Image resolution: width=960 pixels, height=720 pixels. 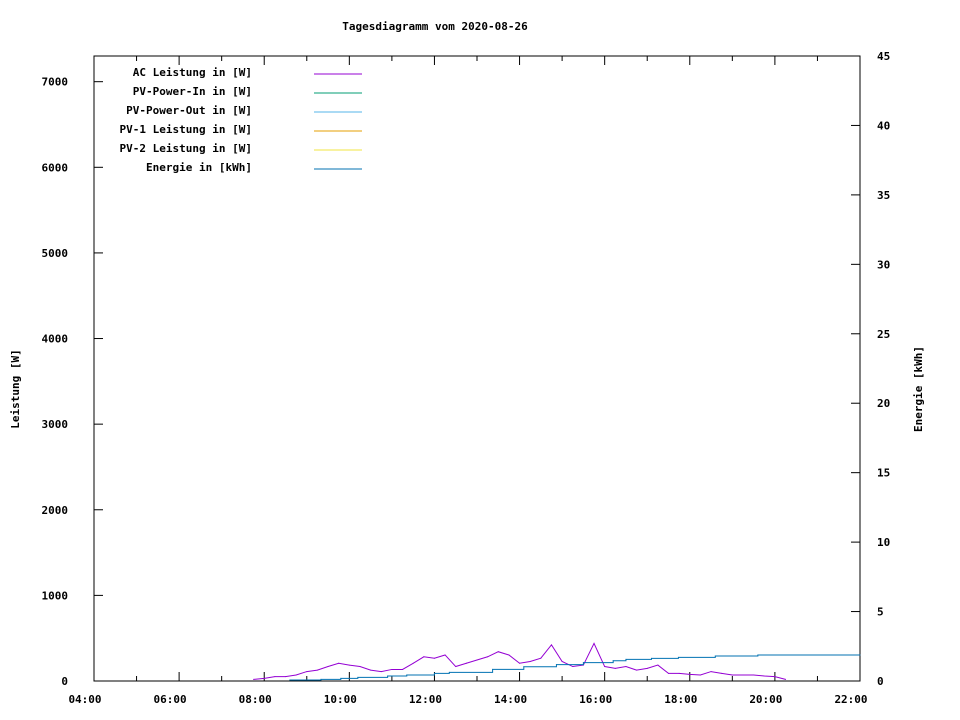 I want to click on legend-label: PV-Power-In in [W], so click(x=192, y=91).